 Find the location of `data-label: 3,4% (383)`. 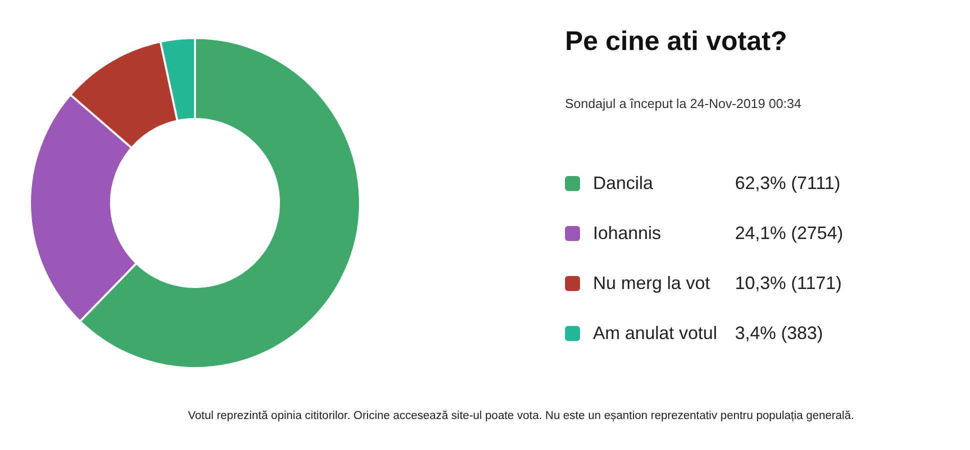

data-label: 3,4% (383) is located at coordinates (779, 333).